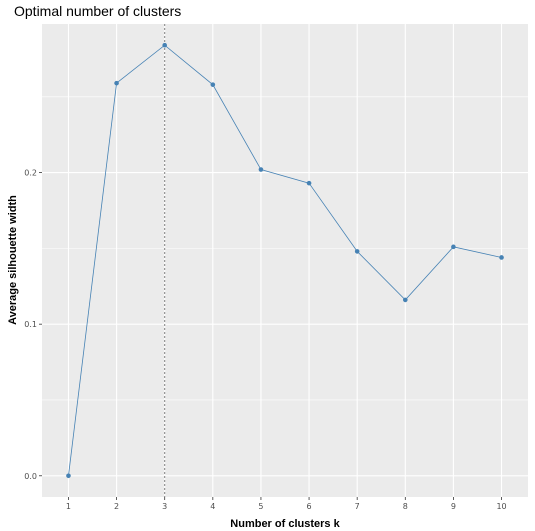 The width and height of the screenshot is (535, 531). What do you see at coordinates (453, 506) in the screenshot?
I see `x-tick-label: 9` at bounding box center [453, 506].